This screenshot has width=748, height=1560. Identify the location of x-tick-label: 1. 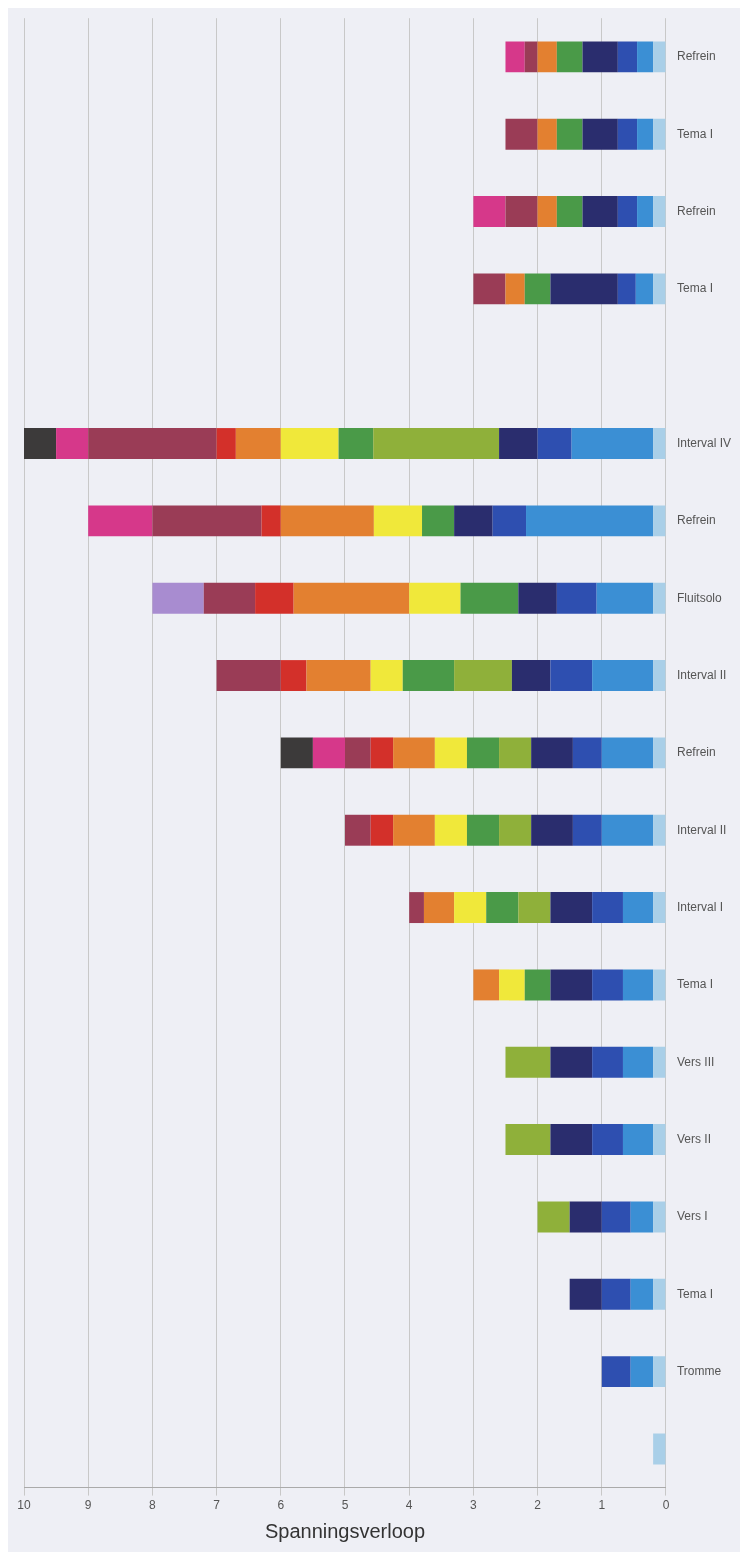
(602, 1505).